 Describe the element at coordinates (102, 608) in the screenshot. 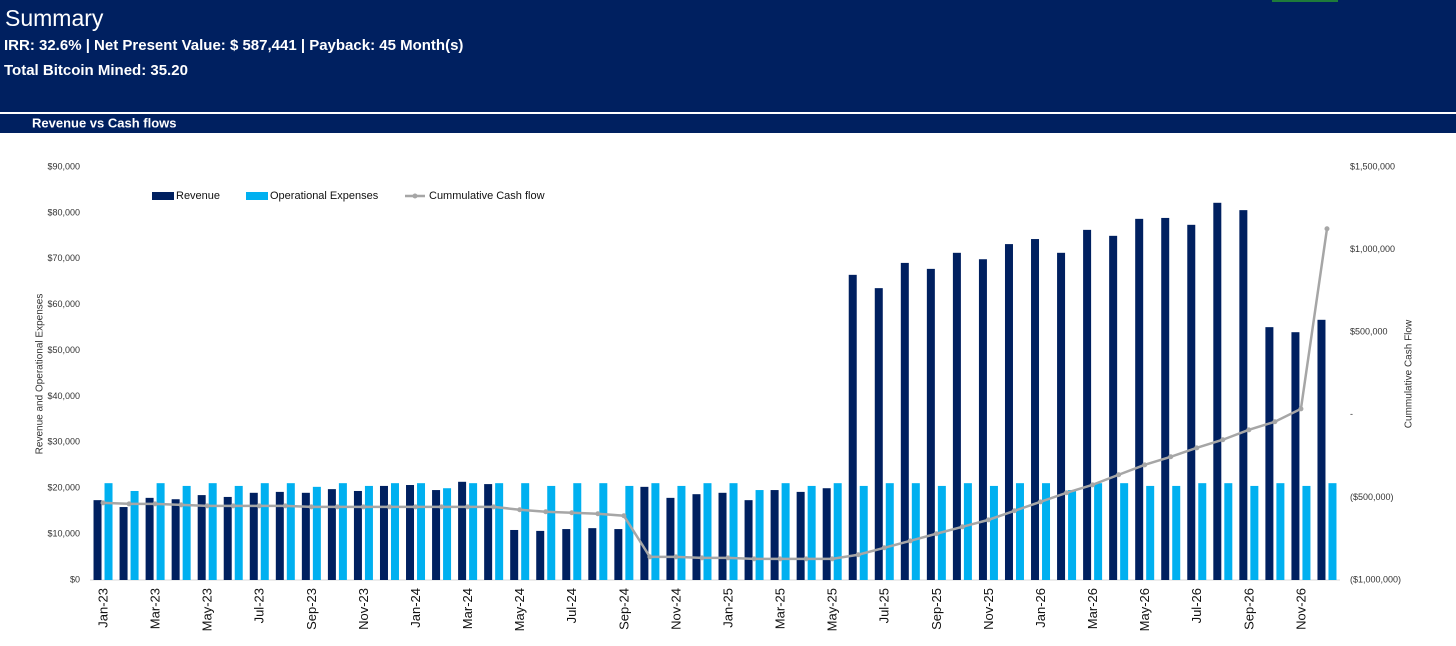

I see `x-tick-label: Jan-23` at that location.